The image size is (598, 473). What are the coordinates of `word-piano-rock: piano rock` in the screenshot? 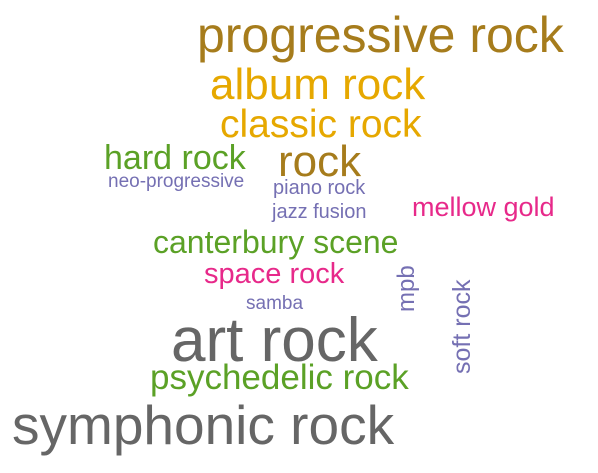 It's located at (319, 188).